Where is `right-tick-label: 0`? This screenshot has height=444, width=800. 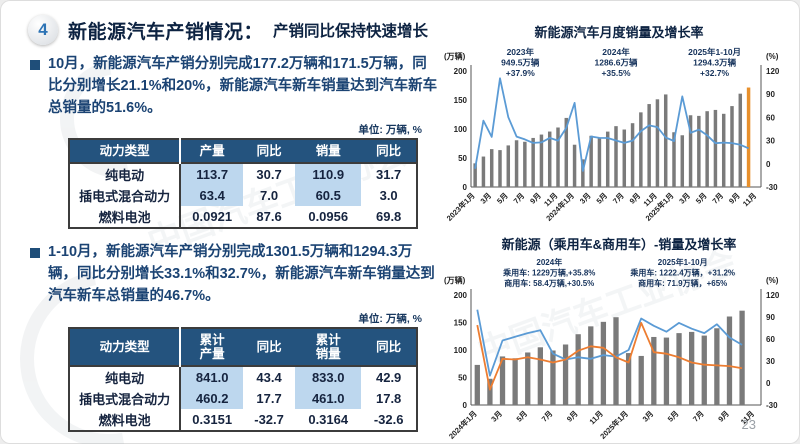
right-tick-label: 0 is located at coordinates (768, 383).